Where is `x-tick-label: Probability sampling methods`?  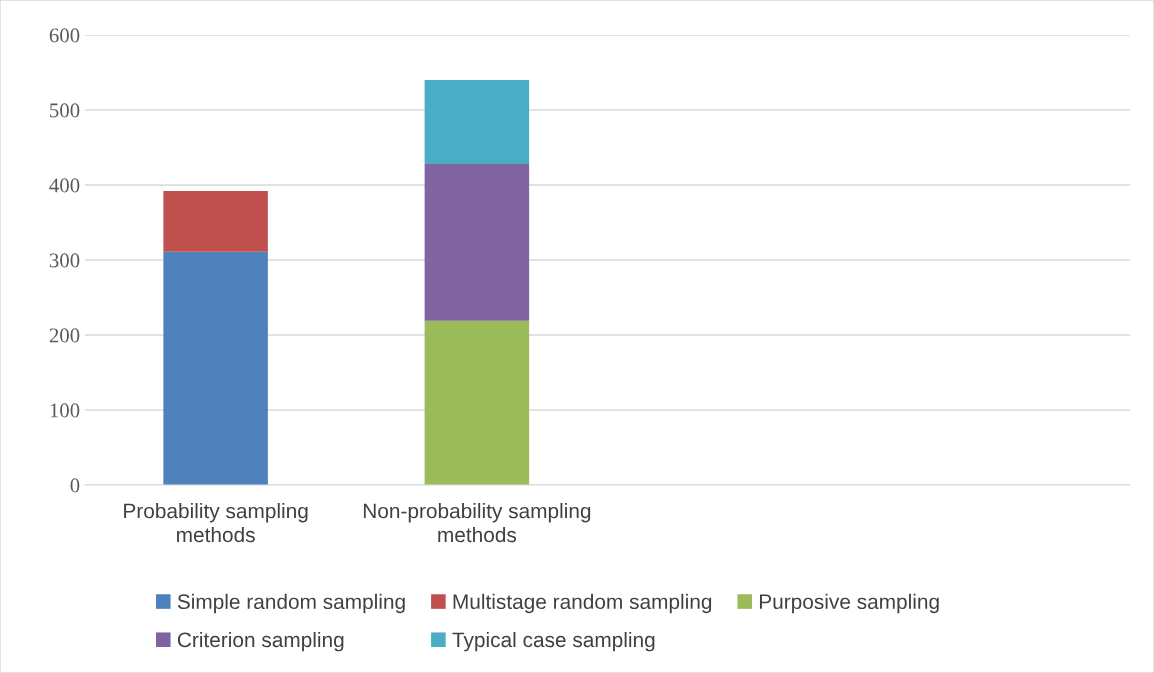 x-tick-label: Probability sampling methods is located at coordinates (216, 523).